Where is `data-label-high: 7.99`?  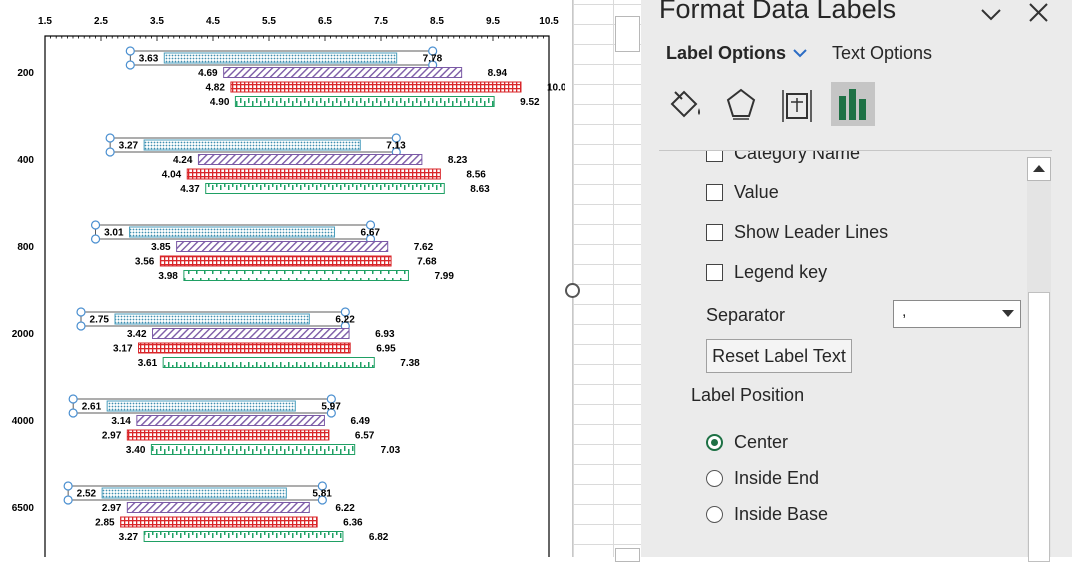
data-label-high: 7.99 is located at coordinates (444, 276).